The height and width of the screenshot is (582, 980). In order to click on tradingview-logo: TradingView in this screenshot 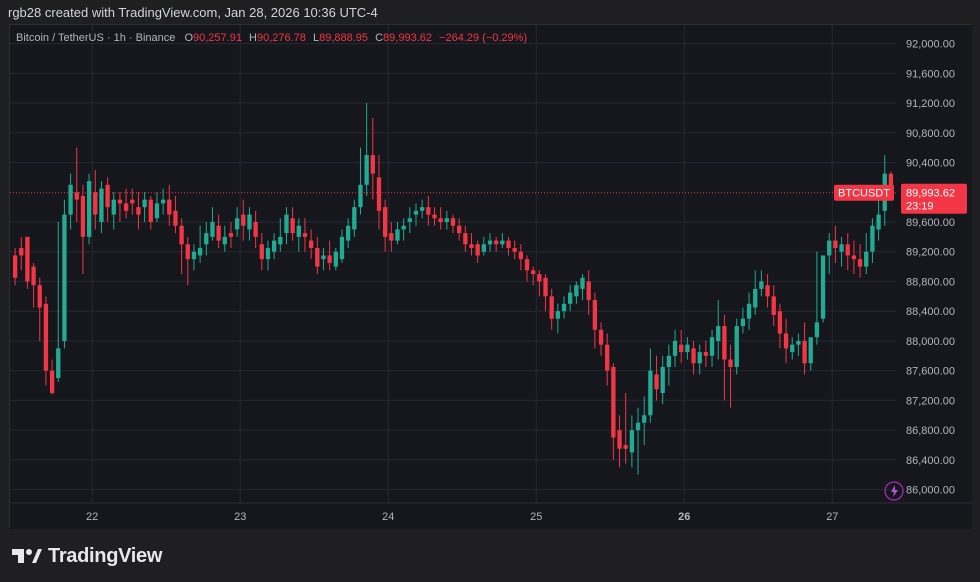, I will do `click(87, 556)`.